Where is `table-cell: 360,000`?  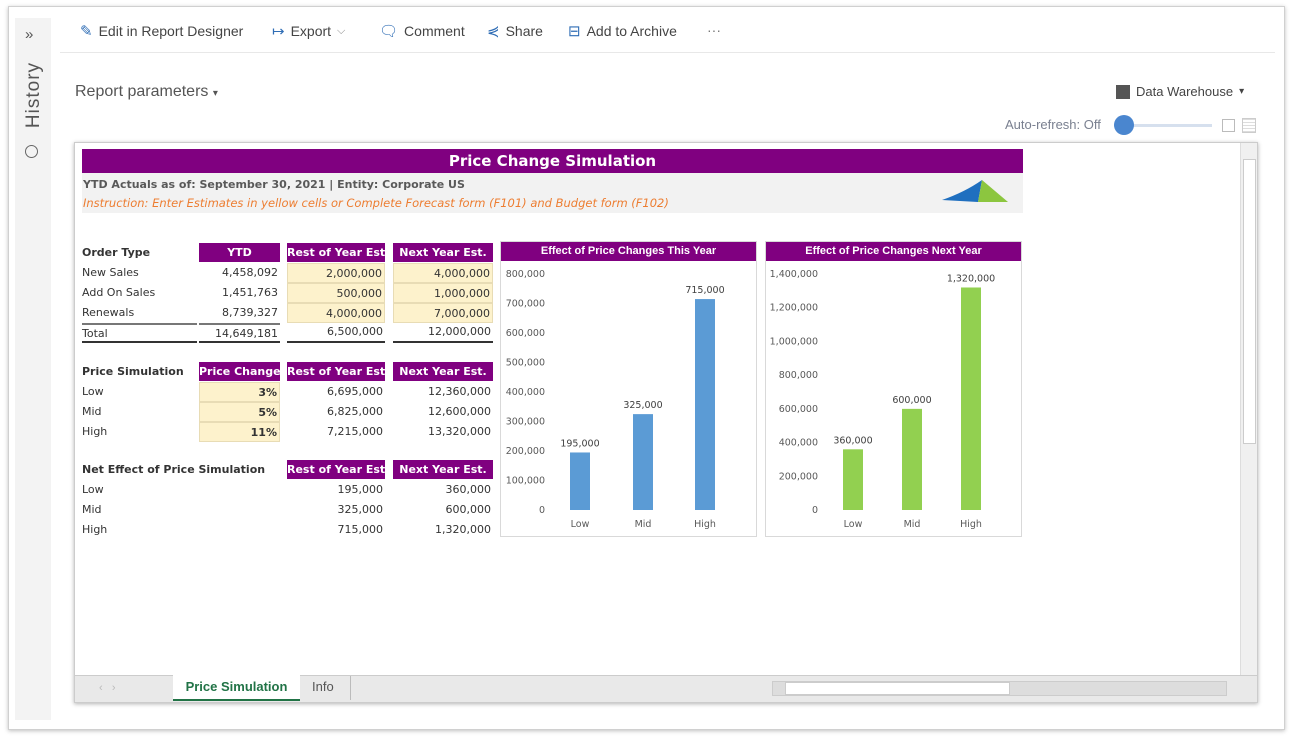
table-cell: 360,000 is located at coordinates (468, 489).